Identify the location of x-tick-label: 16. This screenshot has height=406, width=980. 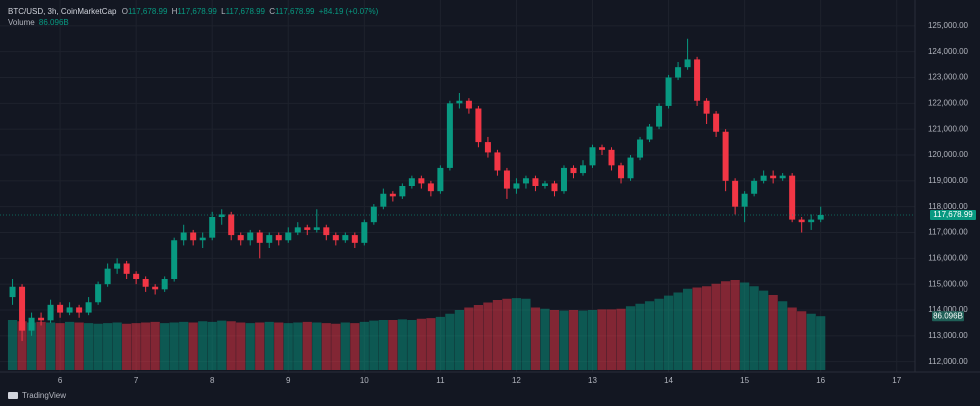
(820, 380).